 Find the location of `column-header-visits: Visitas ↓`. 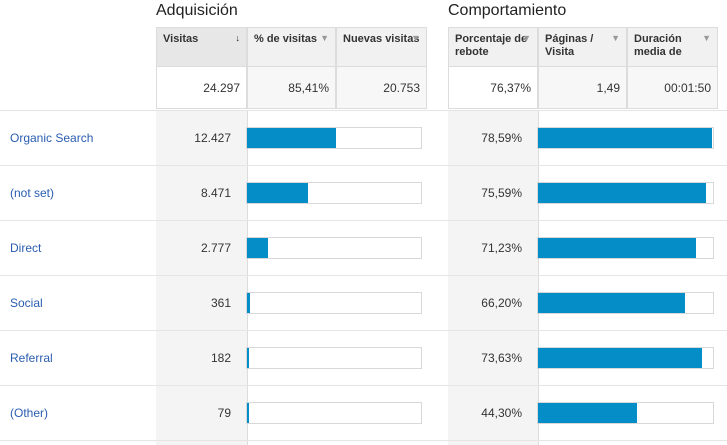

column-header-visits: Visitas ↓ is located at coordinates (201, 47).